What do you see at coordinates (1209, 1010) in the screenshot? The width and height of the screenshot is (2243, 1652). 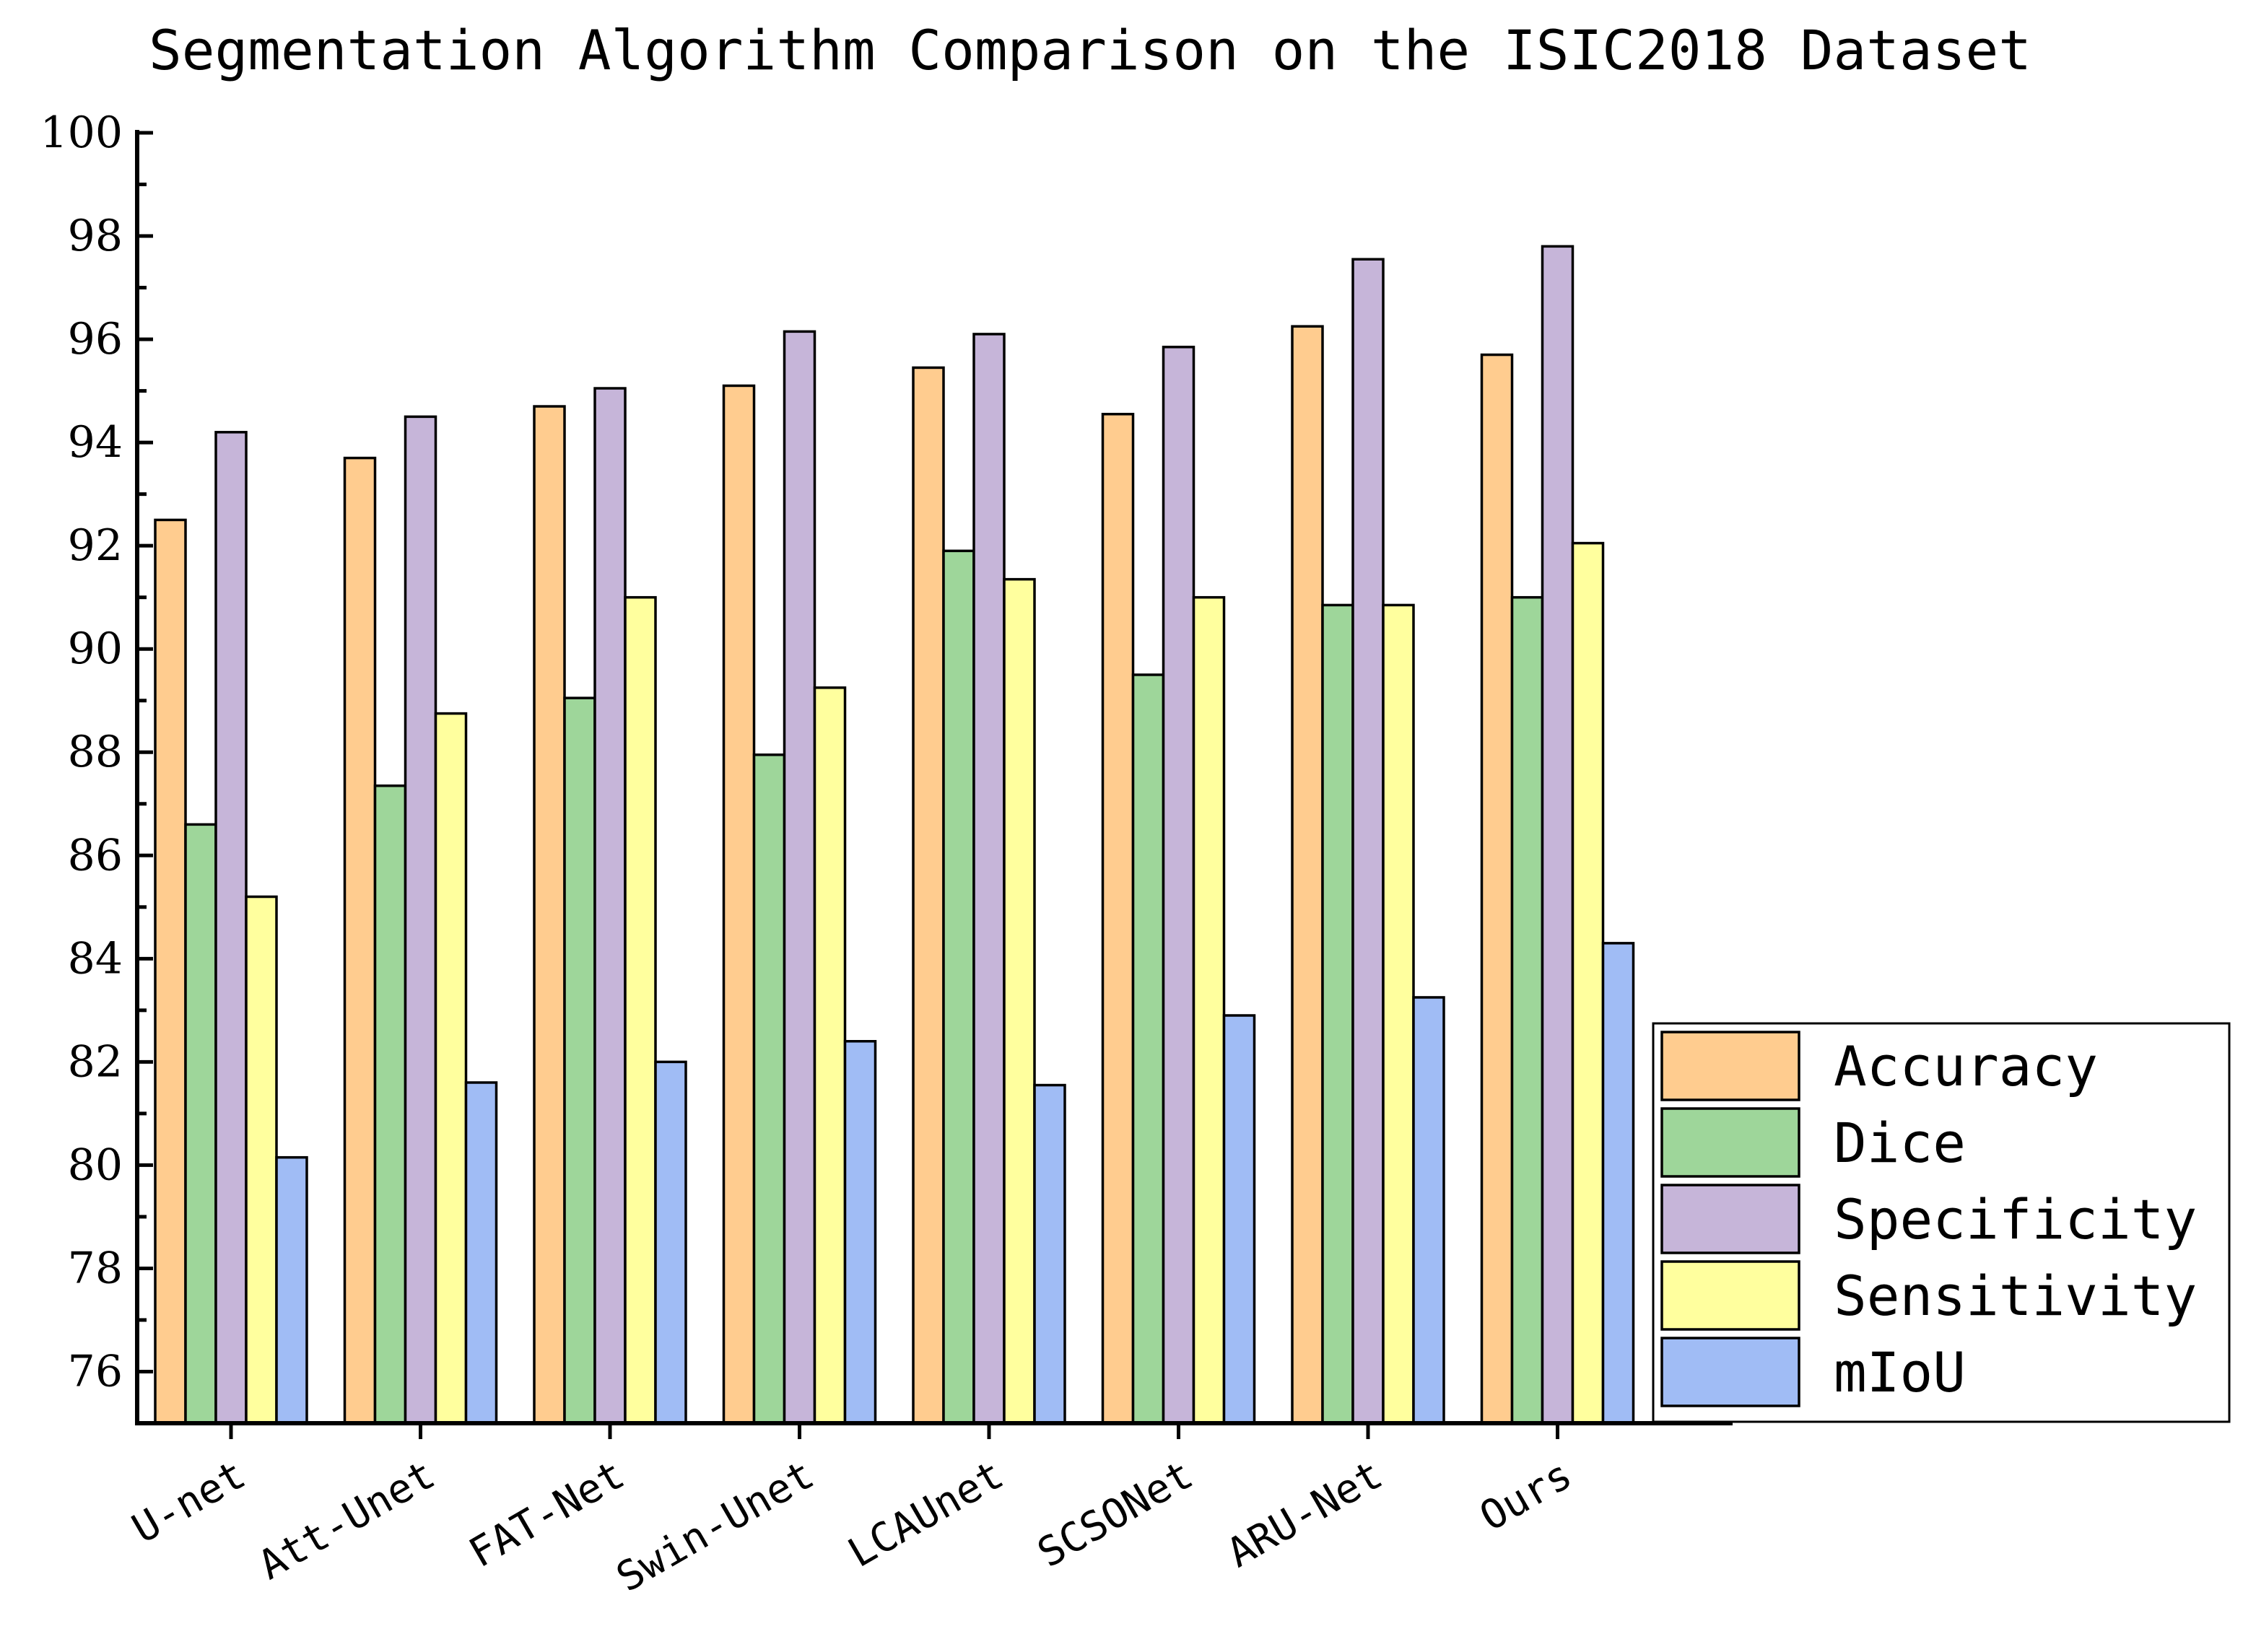 I see `bar-sensitivity-scsonet` at bounding box center [1209, 1010].